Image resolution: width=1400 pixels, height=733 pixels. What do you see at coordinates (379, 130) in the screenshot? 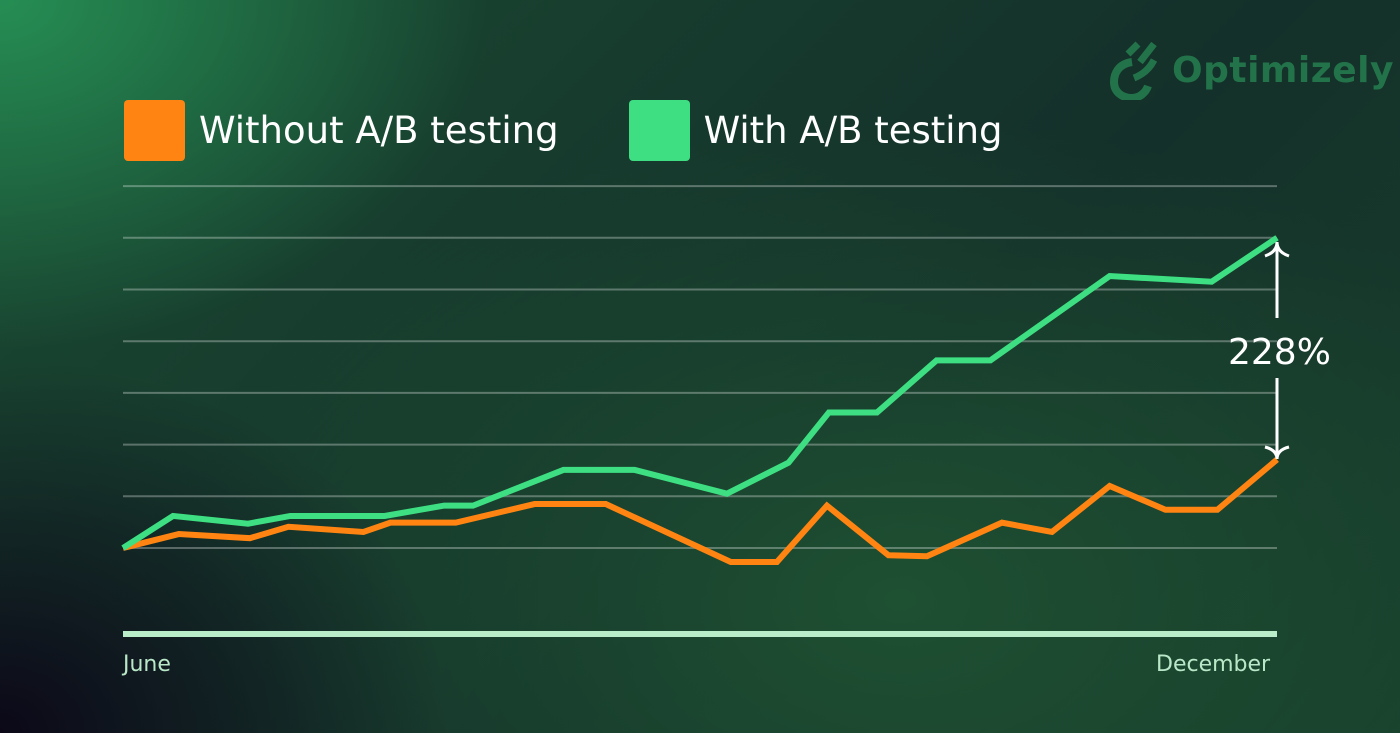
I see `legend-label: Without A/B testing` at bounding box center [379, 130].